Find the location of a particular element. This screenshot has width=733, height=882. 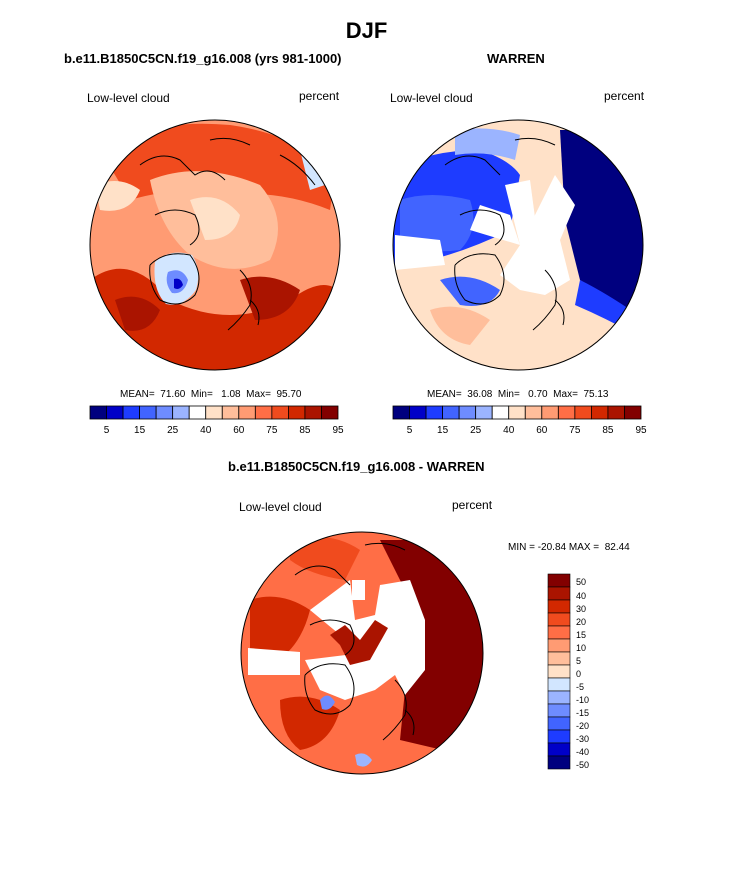

panel2-missing-block is located at coordinates (420, 252).